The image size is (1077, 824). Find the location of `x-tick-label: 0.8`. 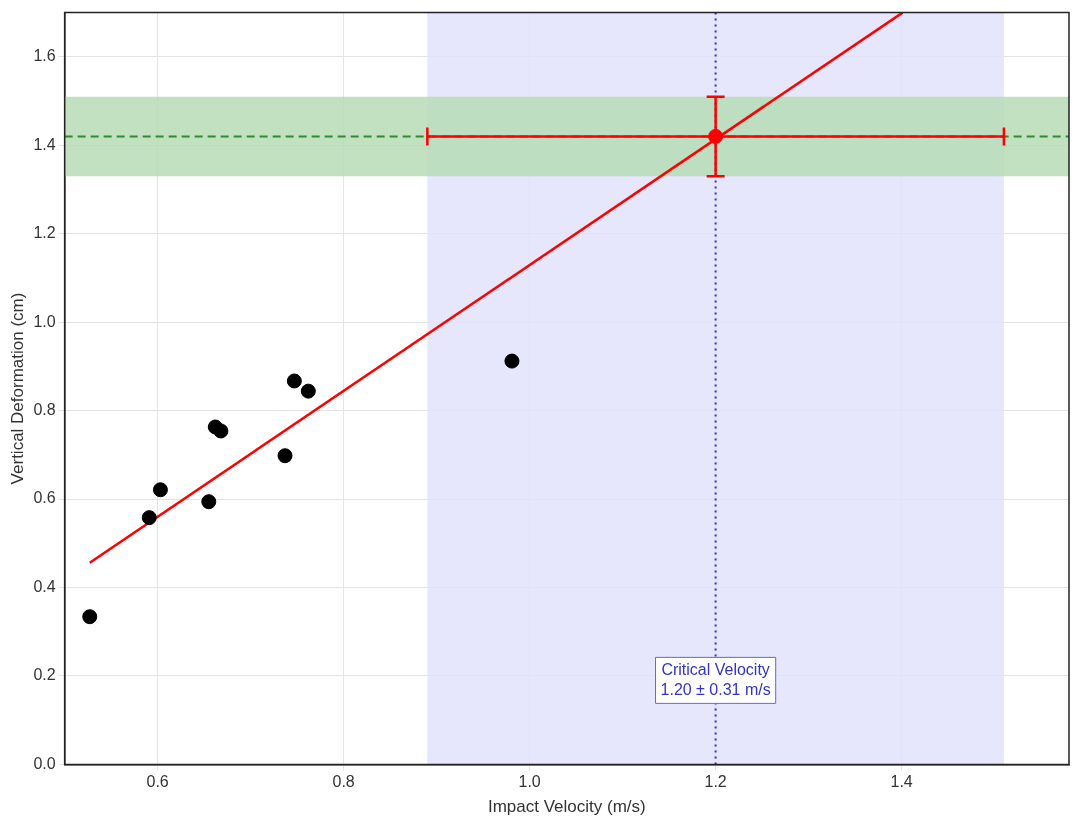

x-tick-label: 0.8 is located at coordinates (343, 782).